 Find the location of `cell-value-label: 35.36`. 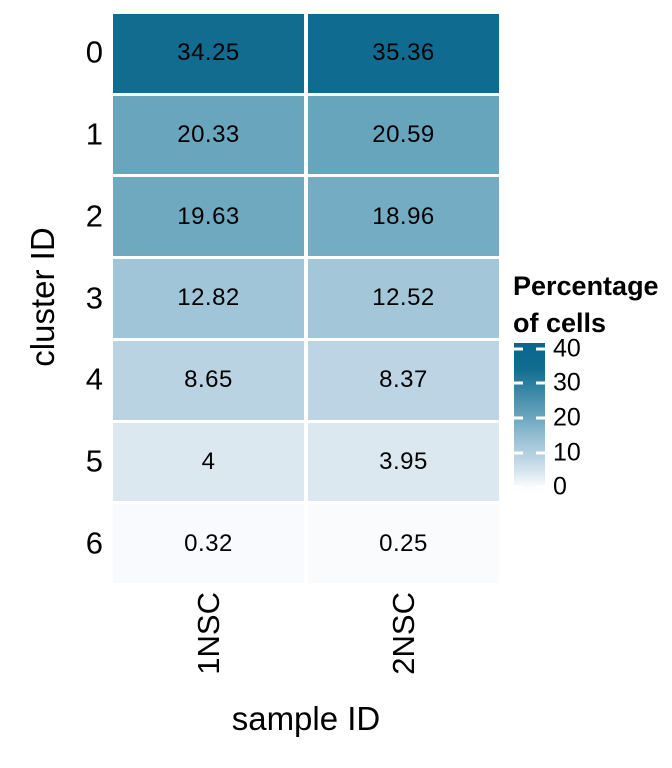

cell-value-label: 35.36 is located at coordinates (403, 53).